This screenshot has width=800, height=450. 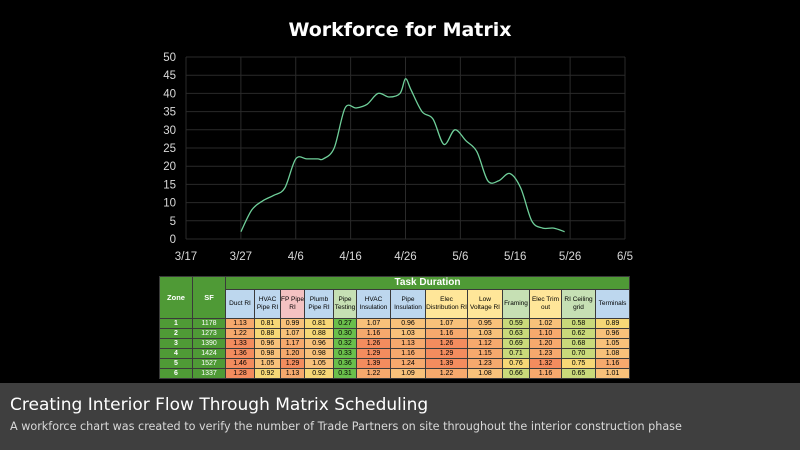 I want to click on duration-cell: 0.75, so click(x=578, y=363).